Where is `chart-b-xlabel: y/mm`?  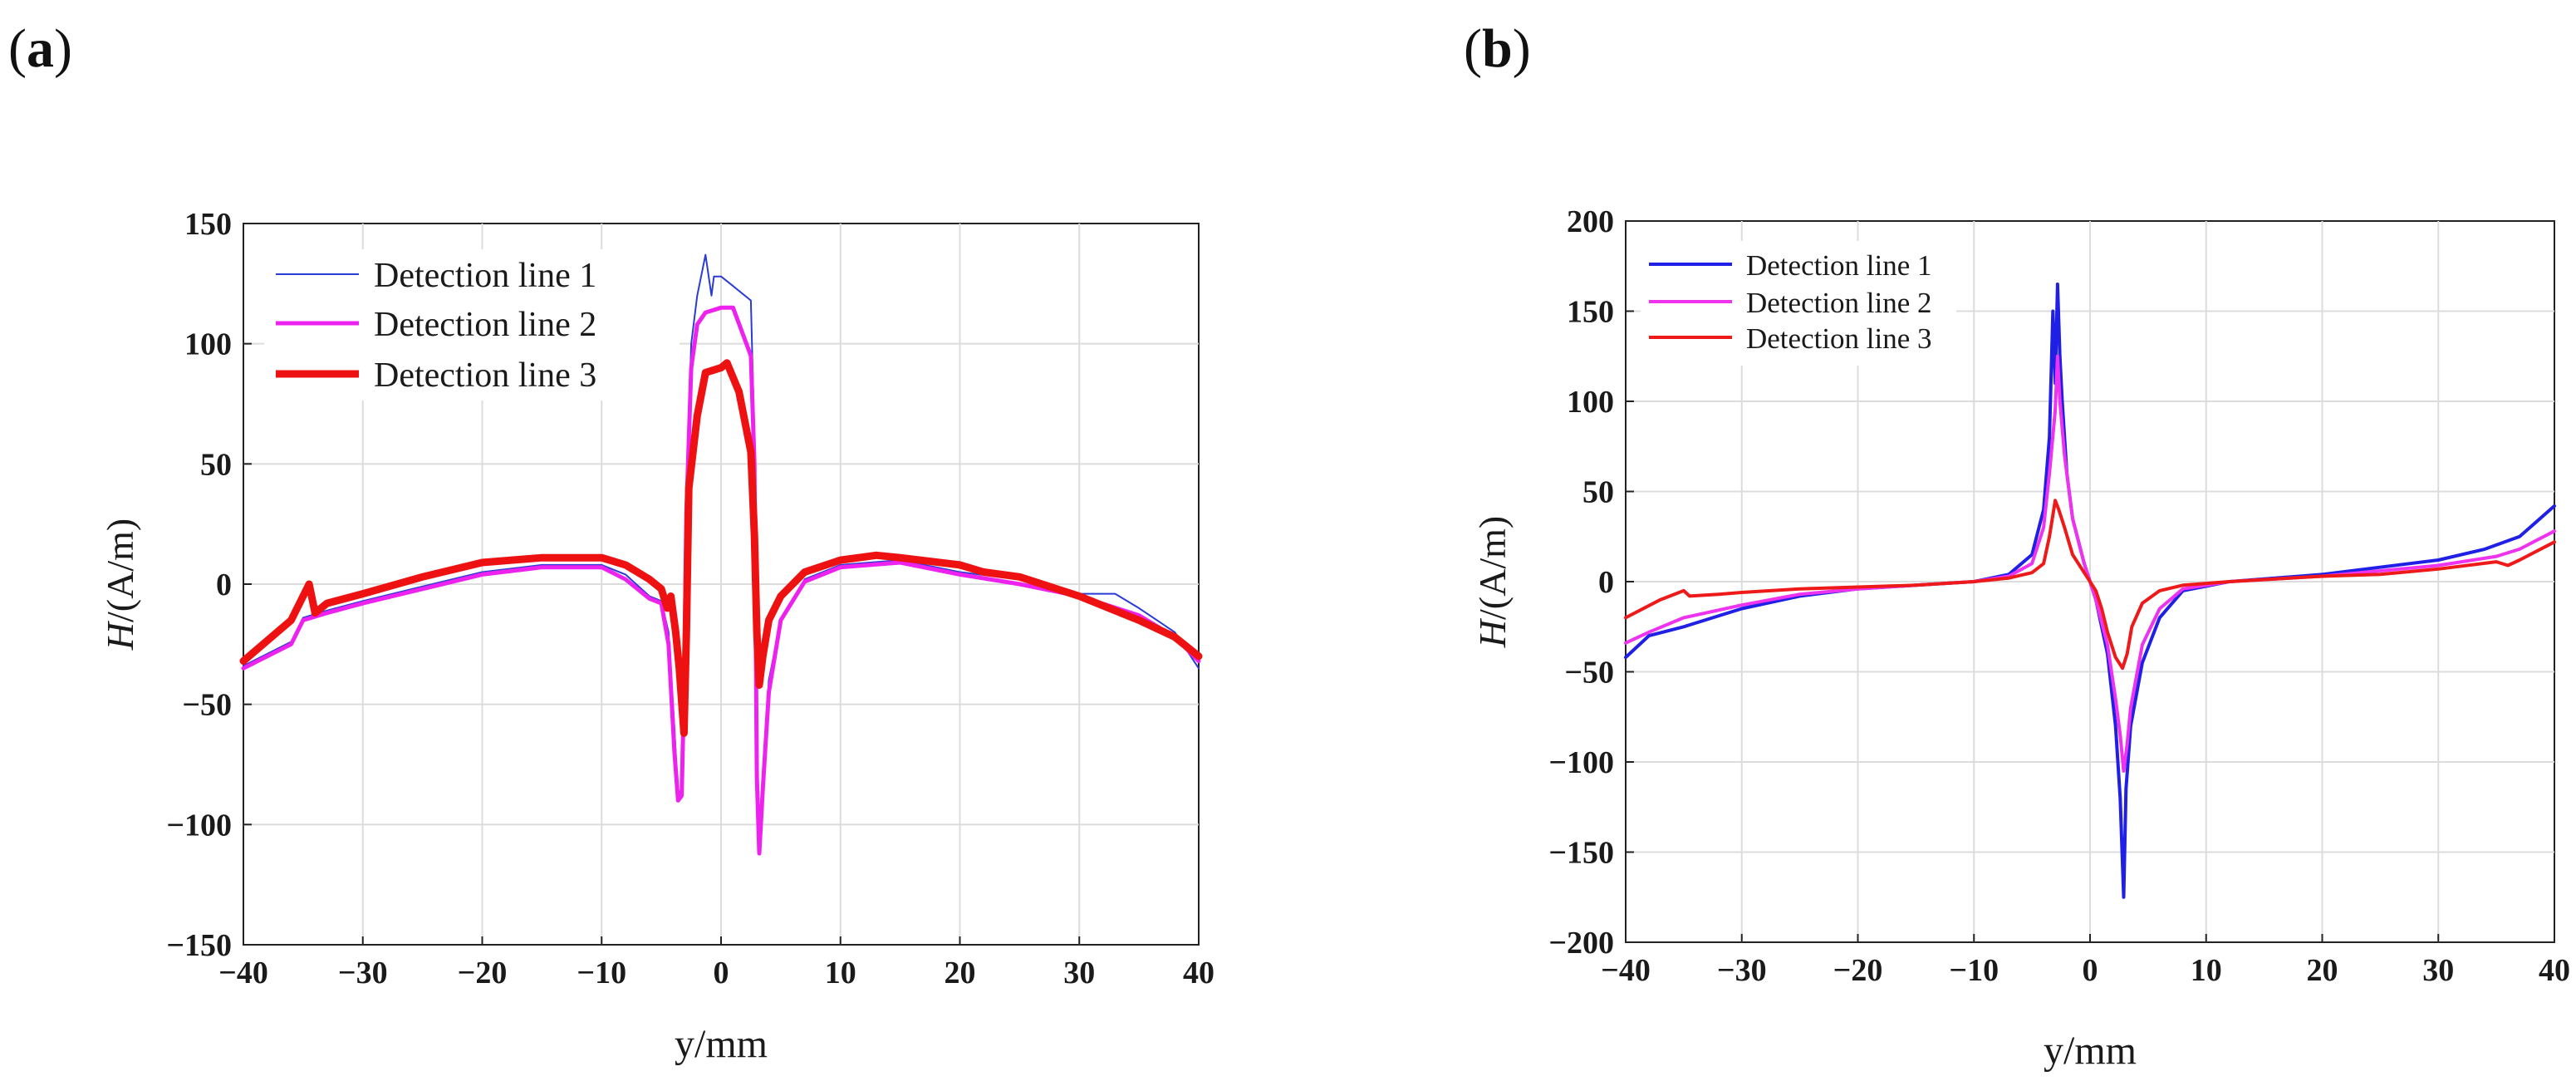 chart-b-xlabel: y/mm is located at coordinates (2090, 1051).